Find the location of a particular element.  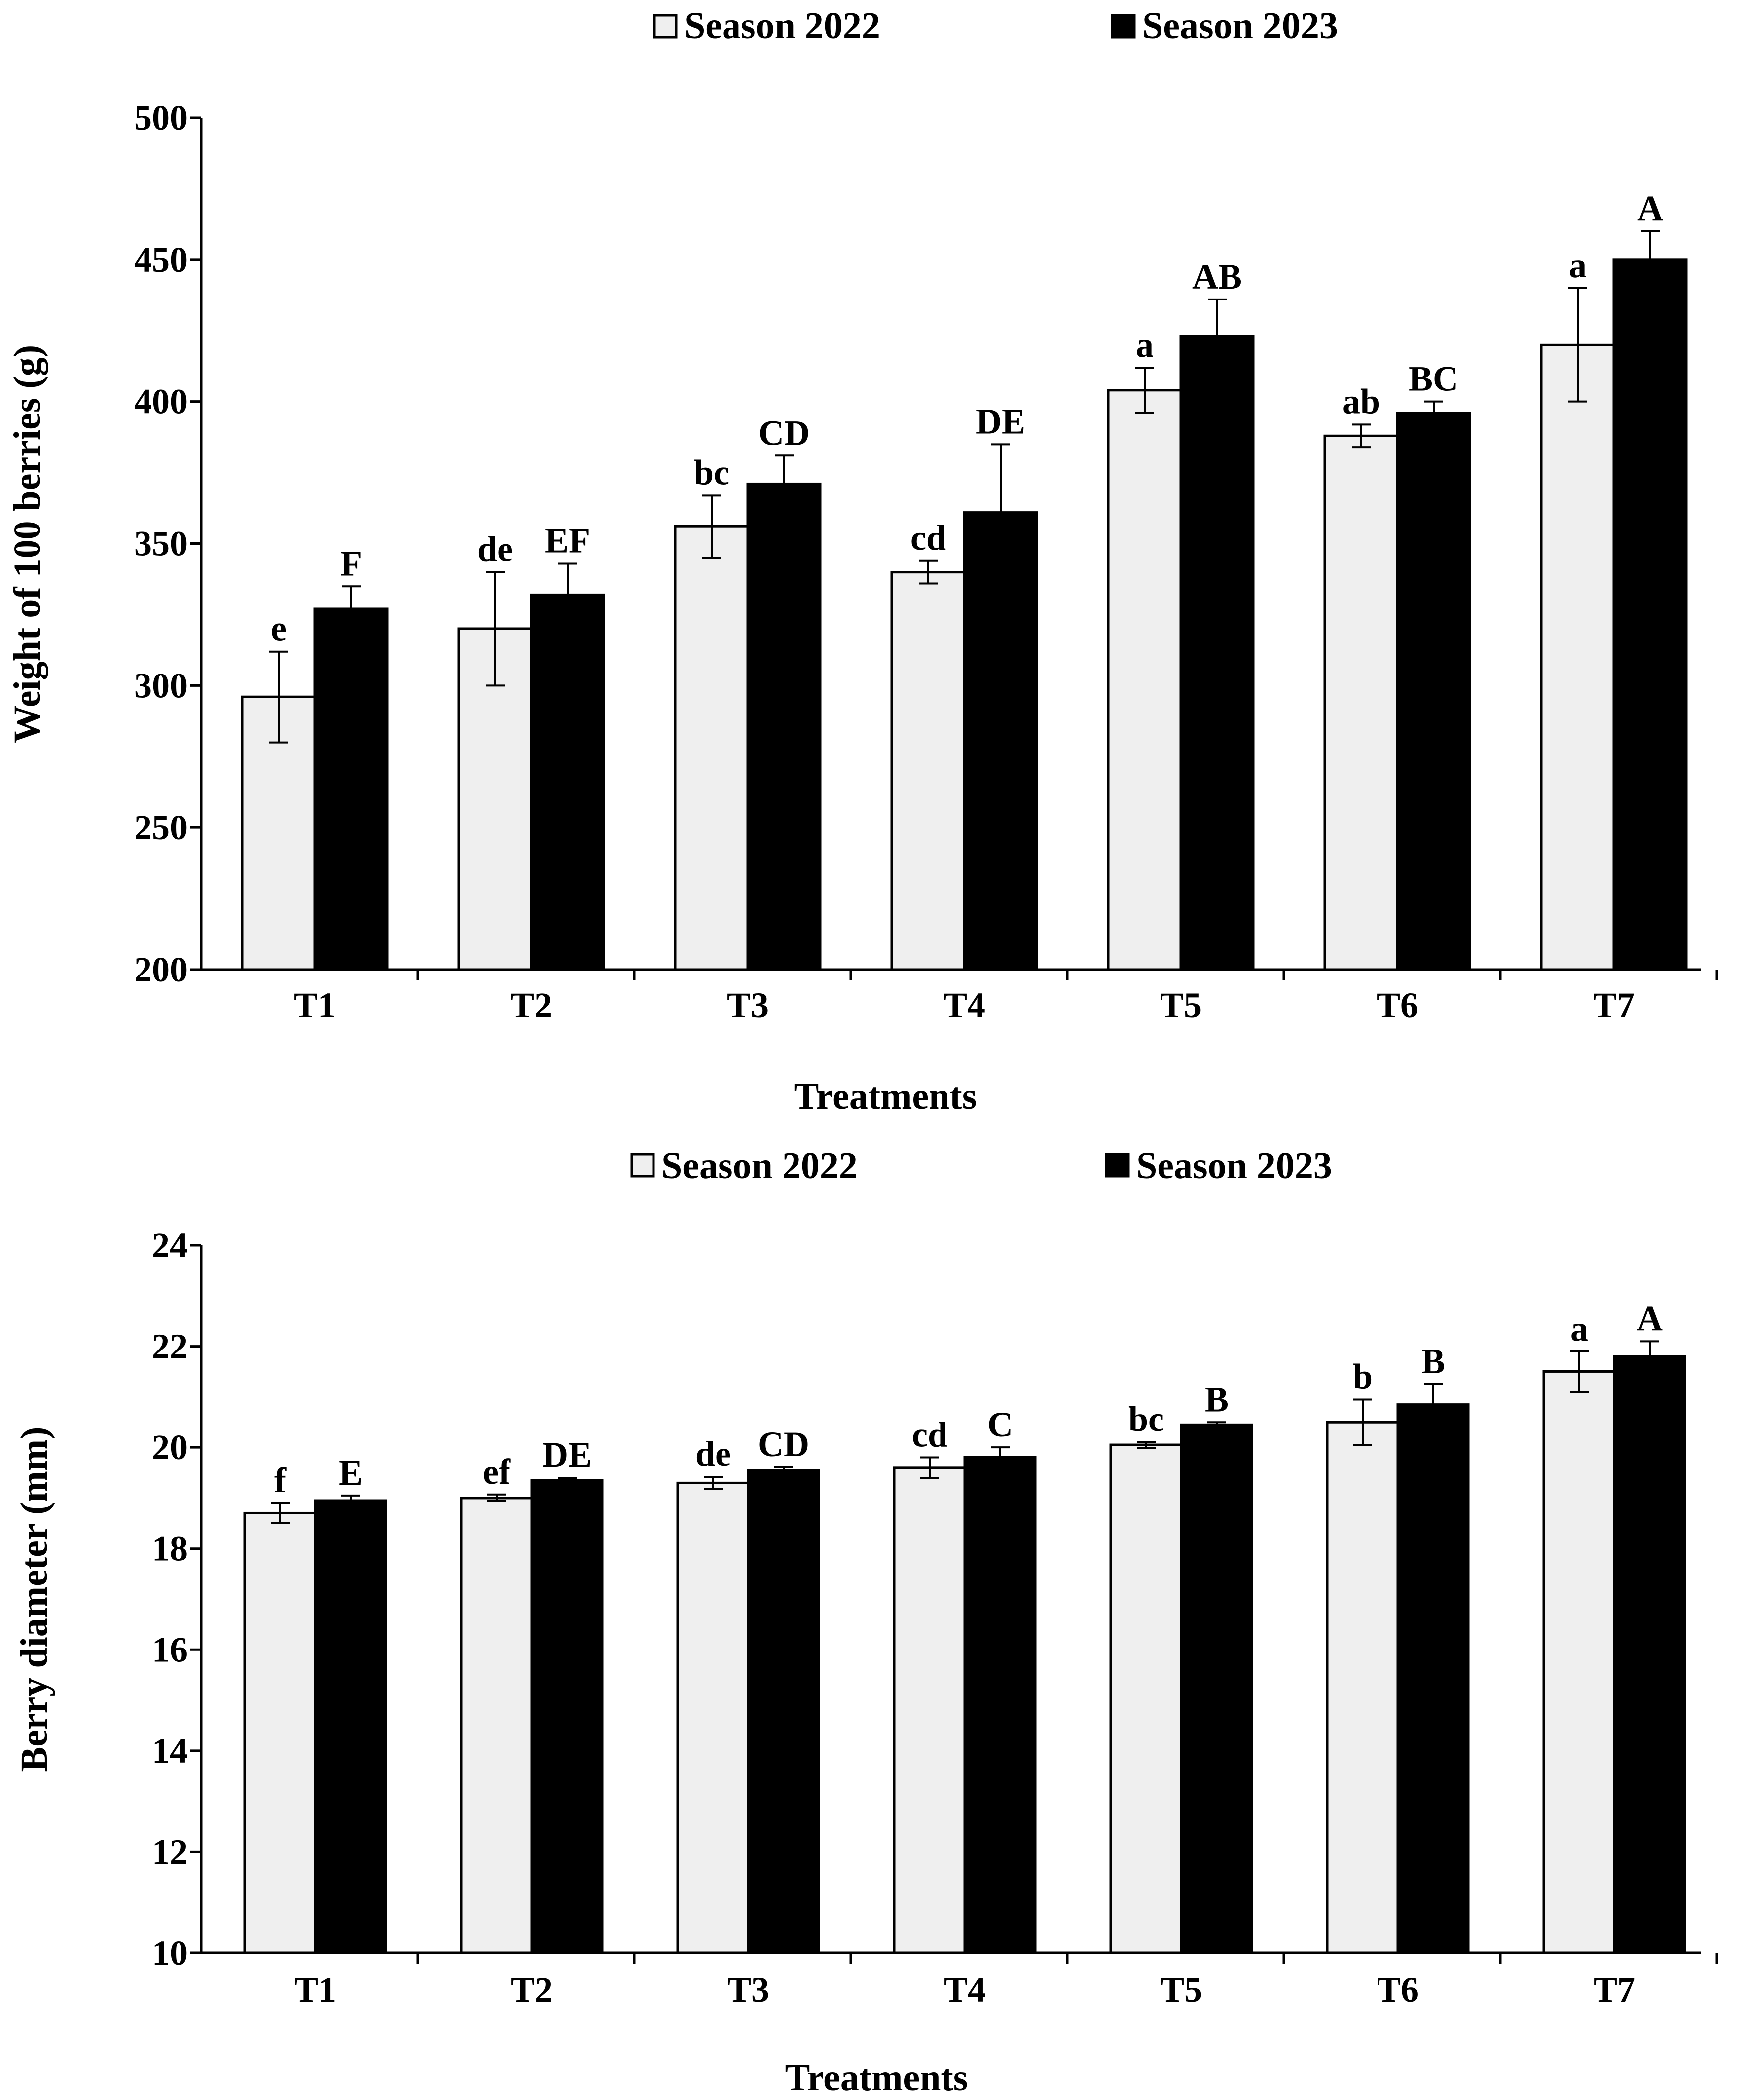

x-category-label-t7: T7 is located at coordinates (1614, 1005).